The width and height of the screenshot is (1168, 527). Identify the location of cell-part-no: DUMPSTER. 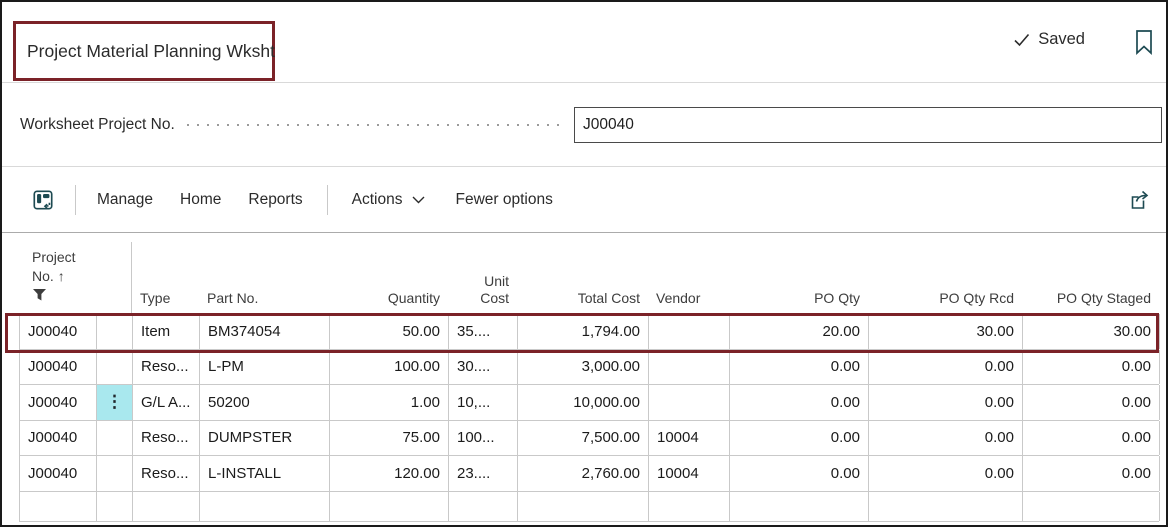
(265, 437).